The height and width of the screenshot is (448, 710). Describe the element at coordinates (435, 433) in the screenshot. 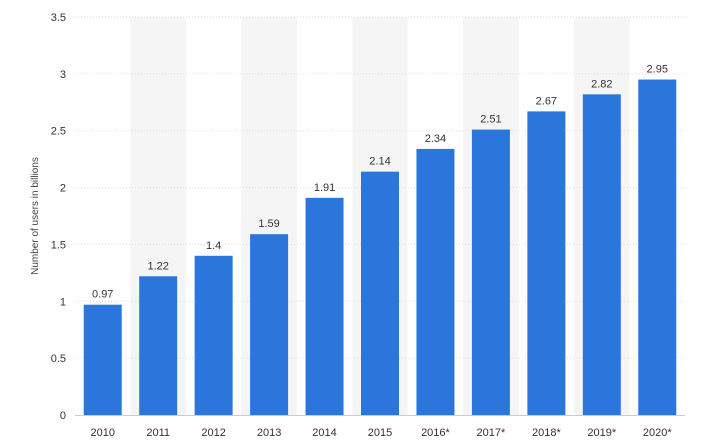

I see `x-tick-label: 2016*` at that location.